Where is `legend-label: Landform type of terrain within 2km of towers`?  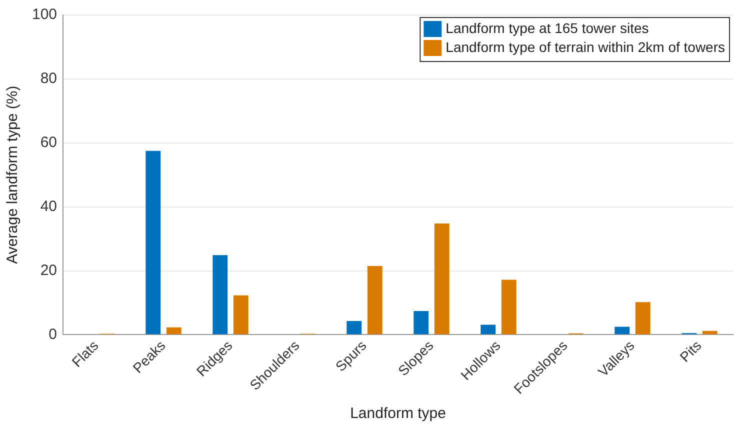 legend-label: Landform type of terrain within 2km of towers is located at coordinates (585, 46).